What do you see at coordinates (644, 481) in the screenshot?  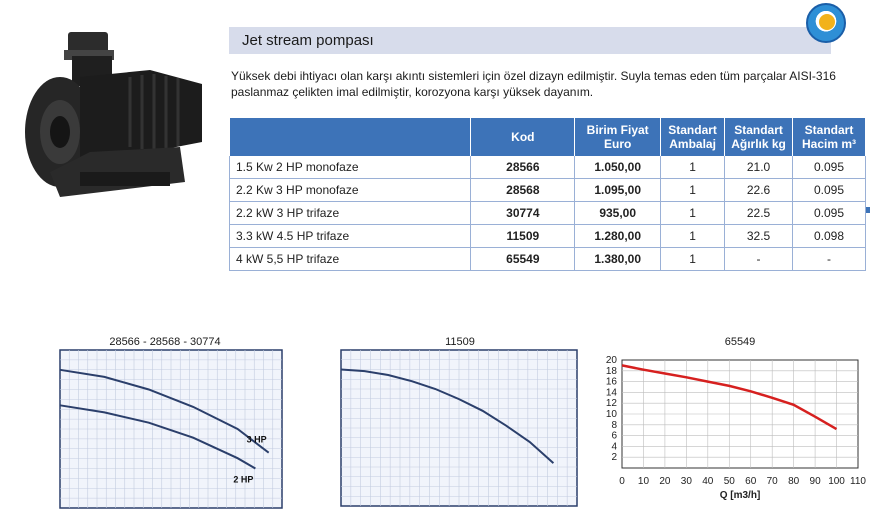 I see `x-tick-label: 10` at bounding box center [644, 481].